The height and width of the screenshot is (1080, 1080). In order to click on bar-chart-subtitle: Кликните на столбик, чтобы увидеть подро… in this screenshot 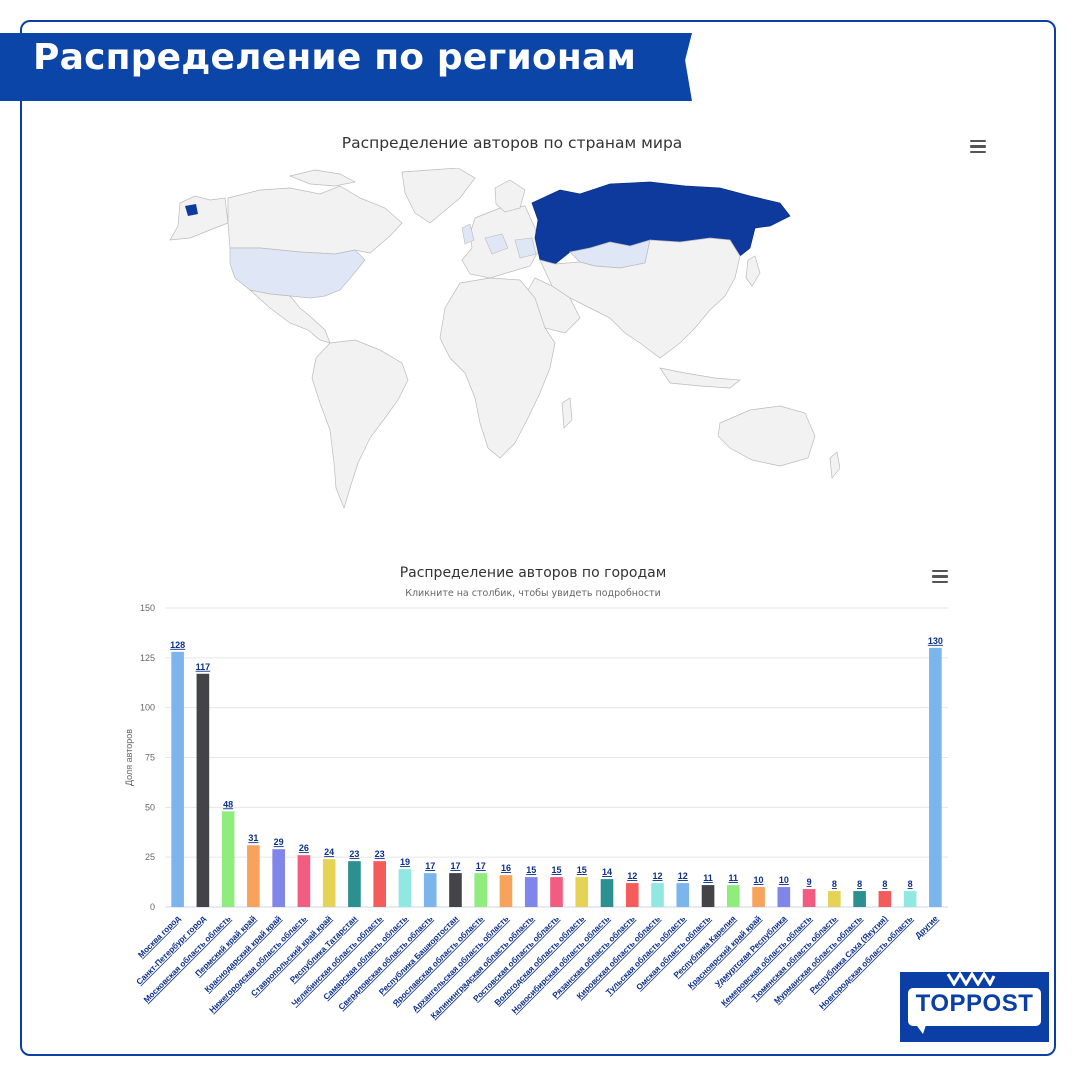, I will do `click(533, 593)`.